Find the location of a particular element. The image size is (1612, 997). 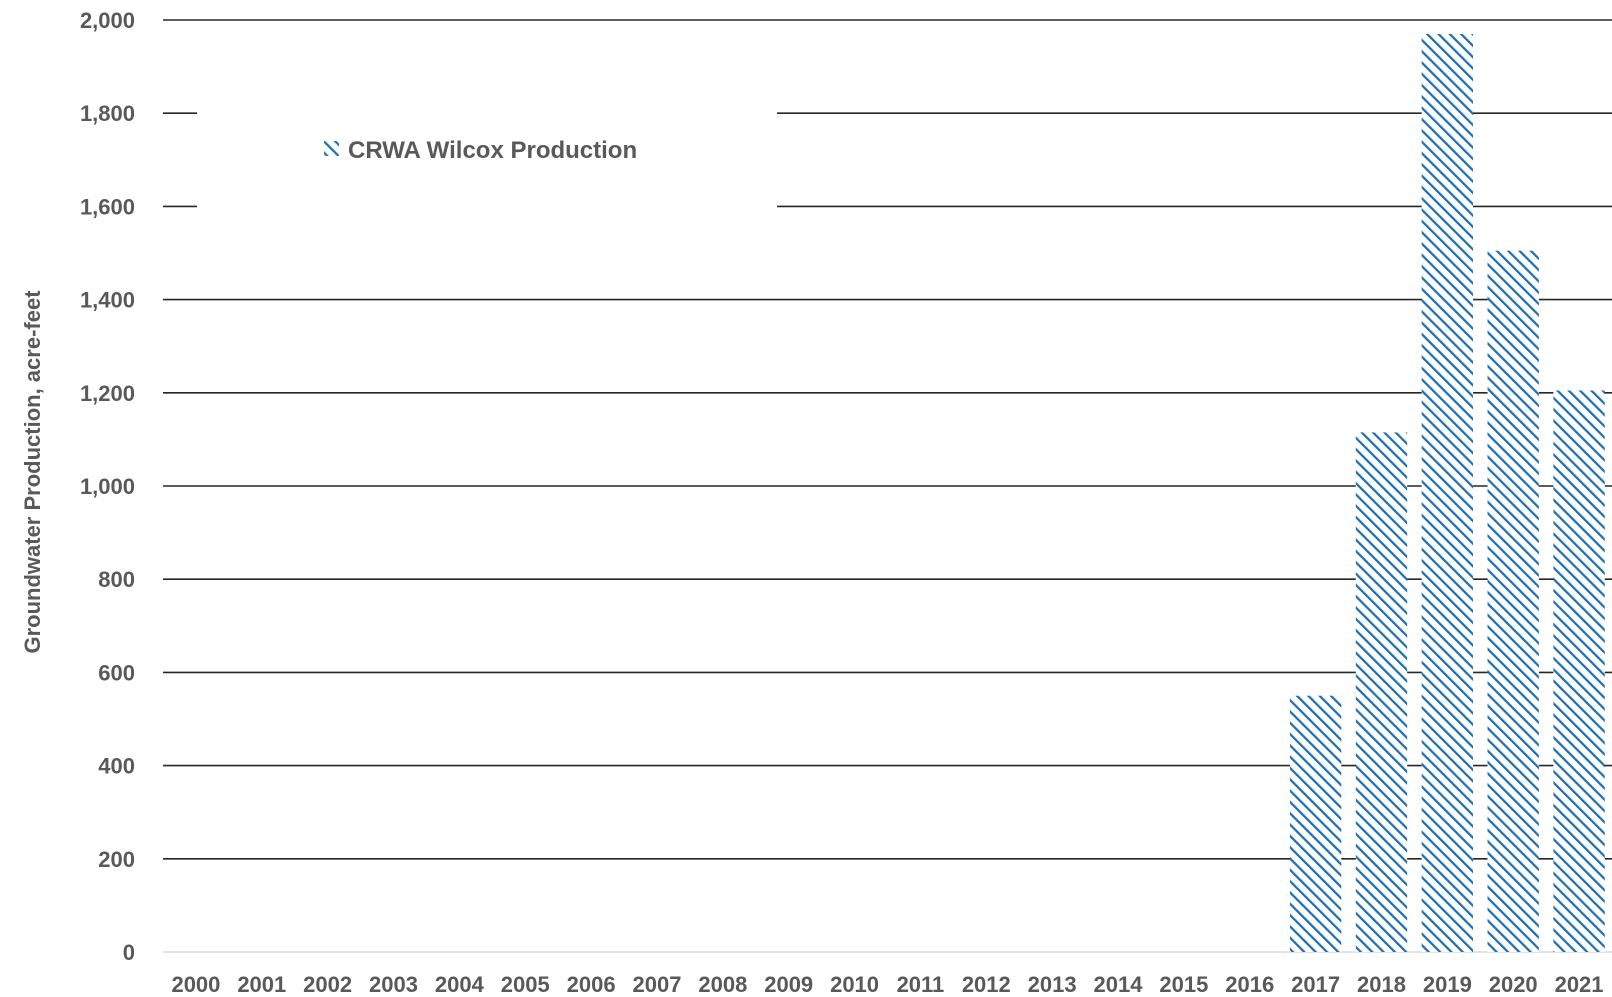

x-tick-label: 2005 is located at coordinates (525, 984).